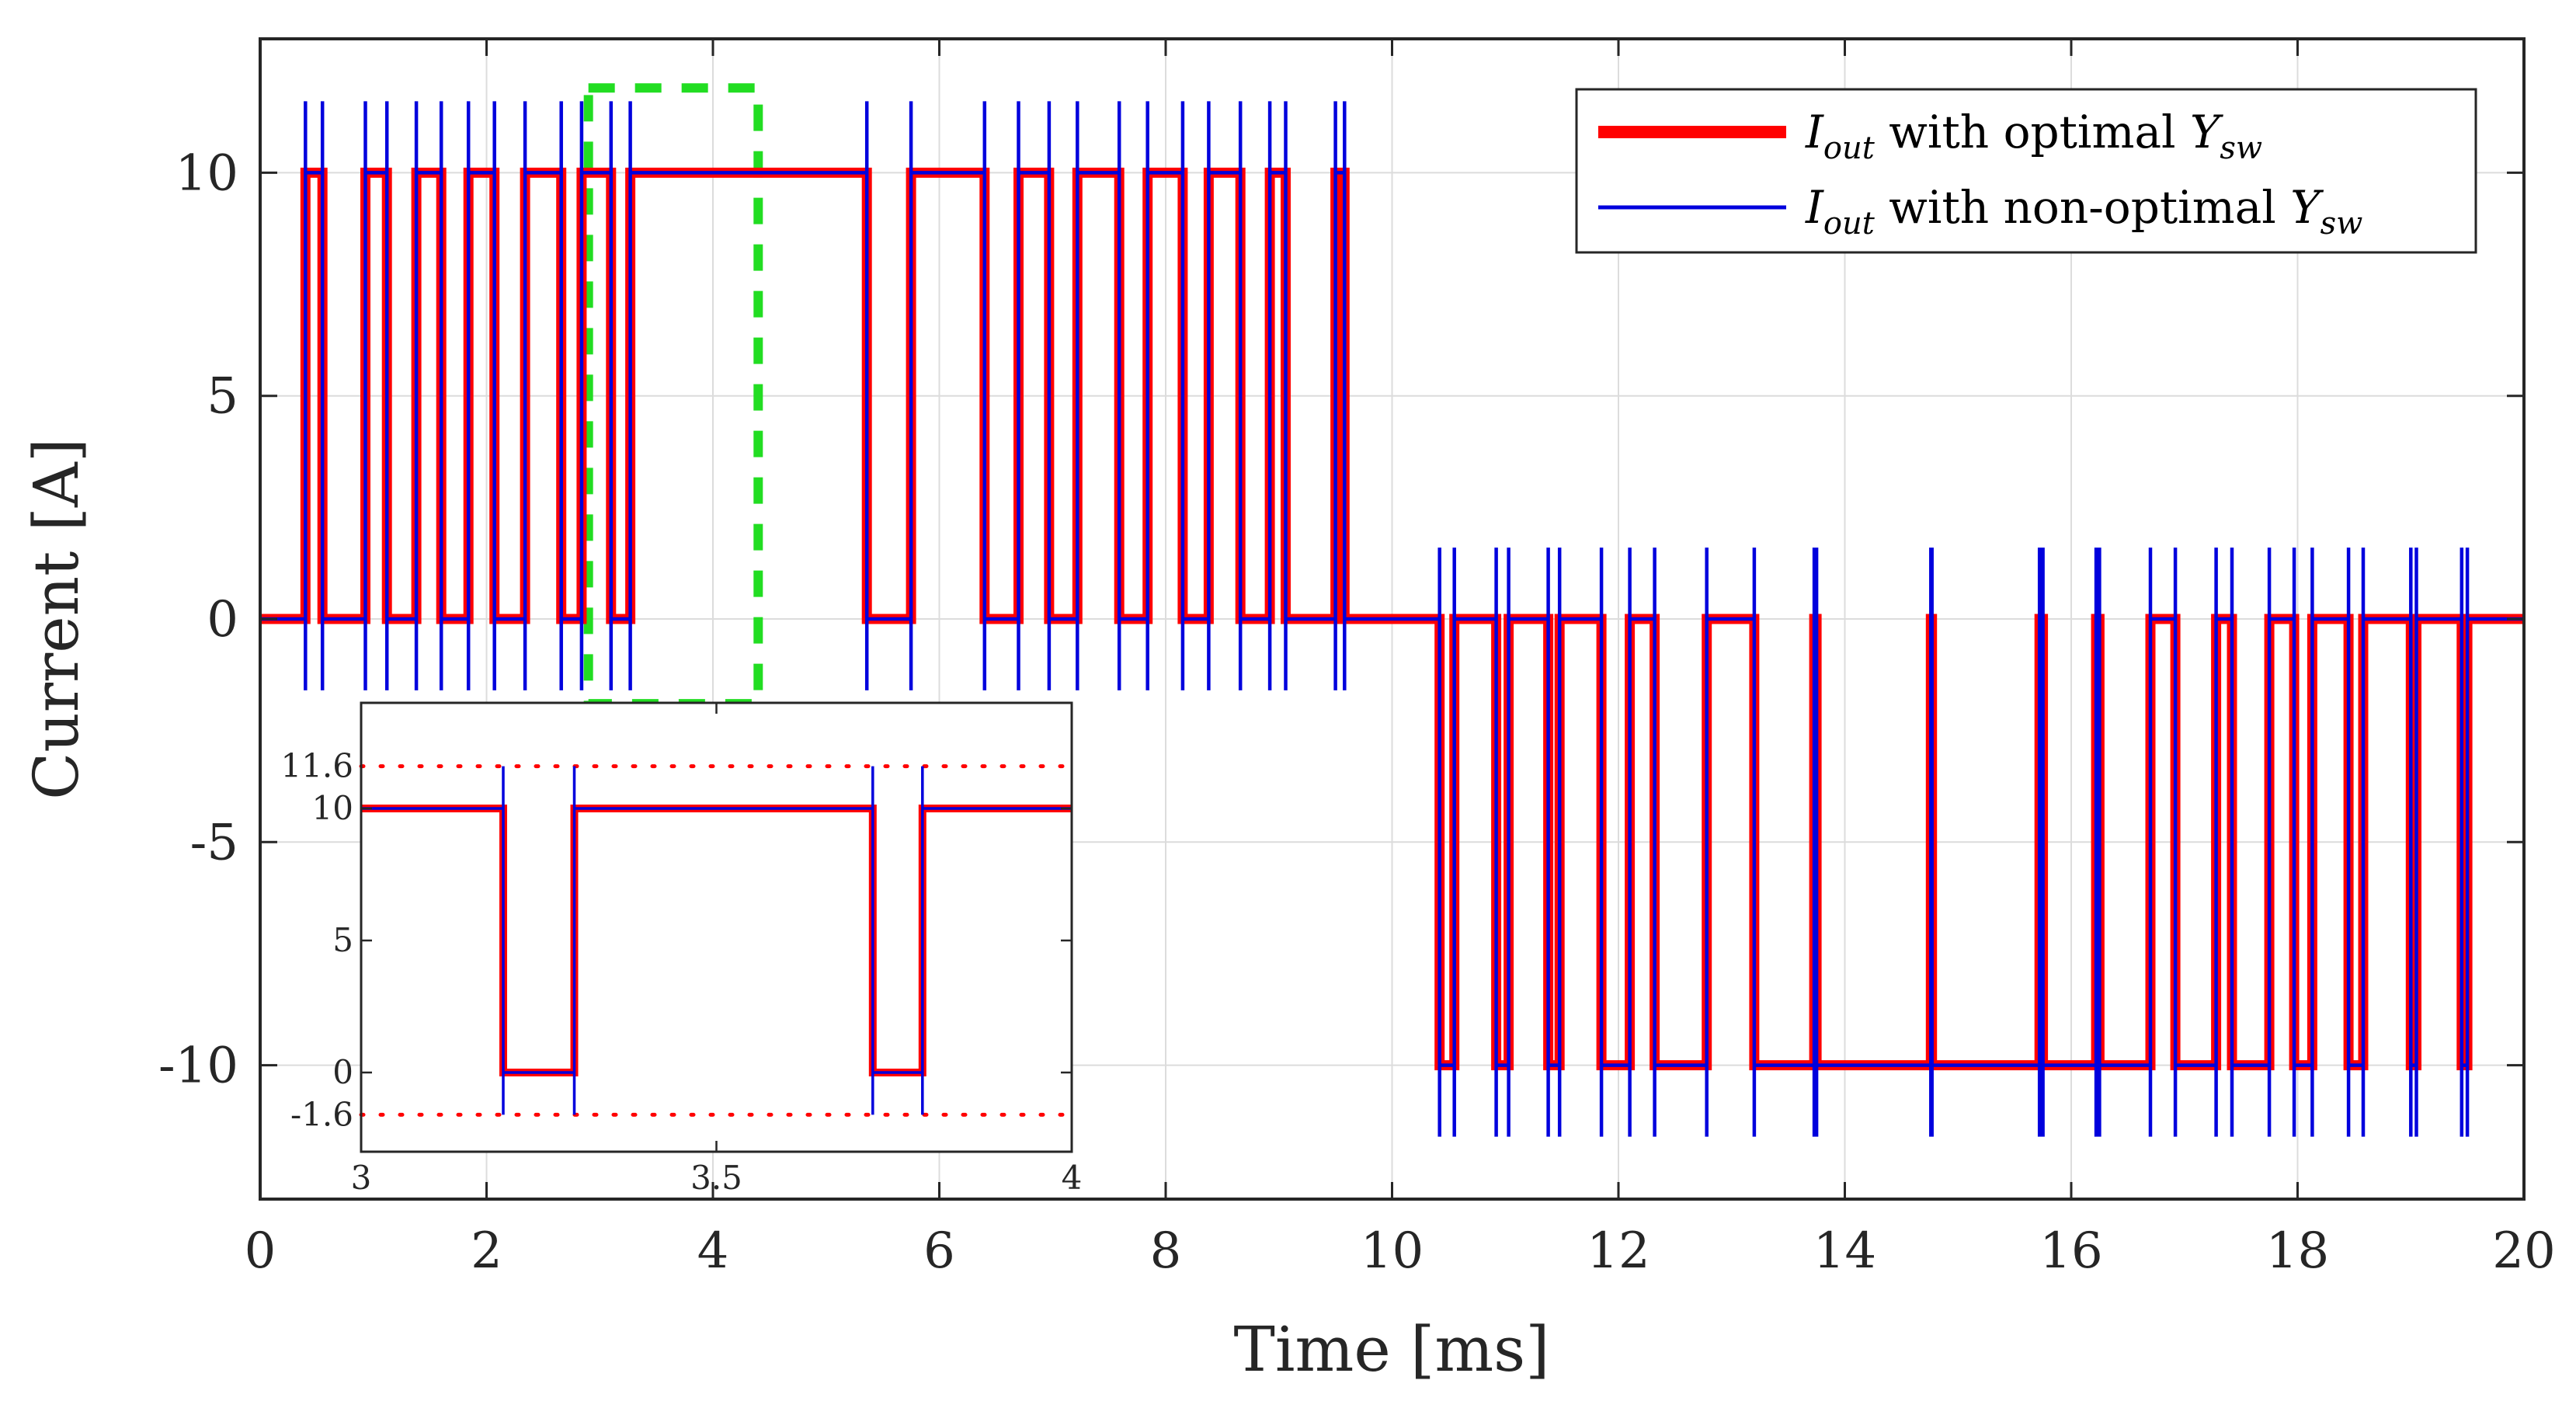  Describe the element at coordinates (1072, 1178) in the screenshot. I see `inset-x-tick-label: 4` at that location.